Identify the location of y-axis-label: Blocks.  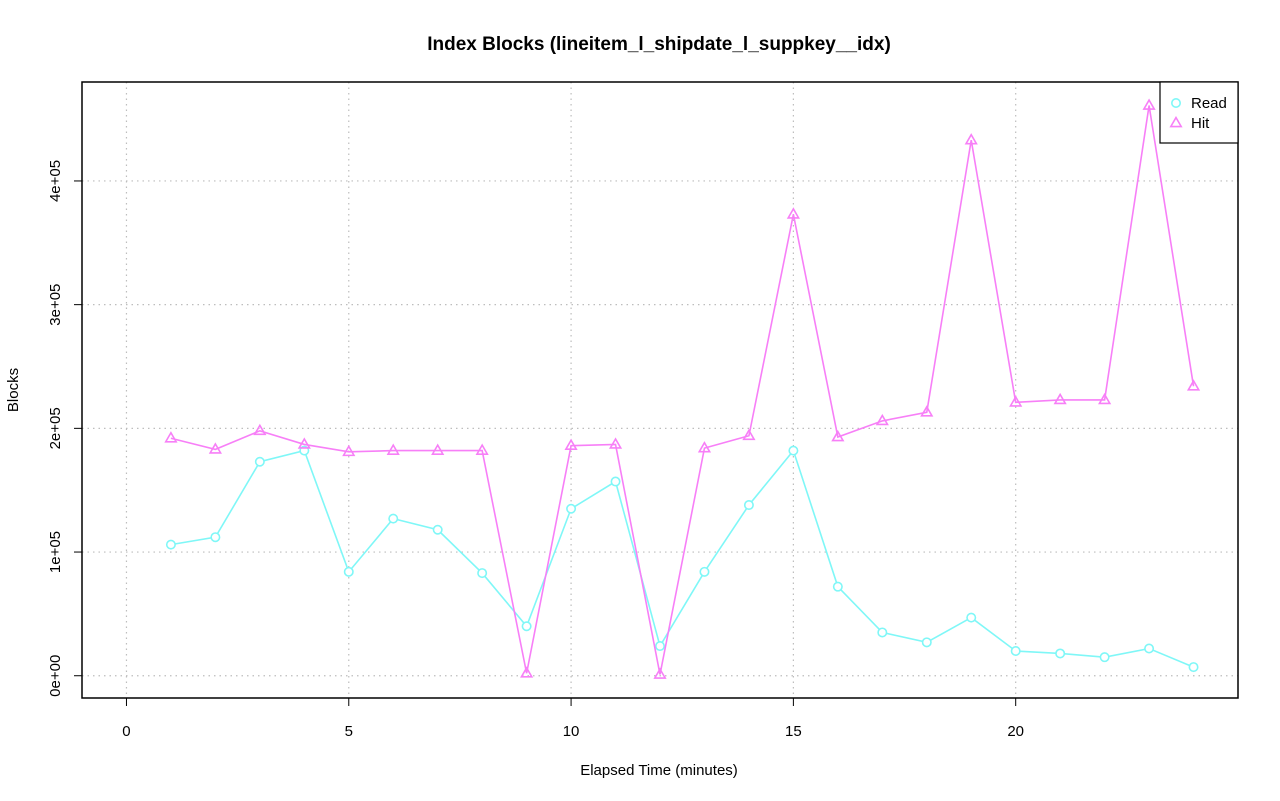
(13, 390).